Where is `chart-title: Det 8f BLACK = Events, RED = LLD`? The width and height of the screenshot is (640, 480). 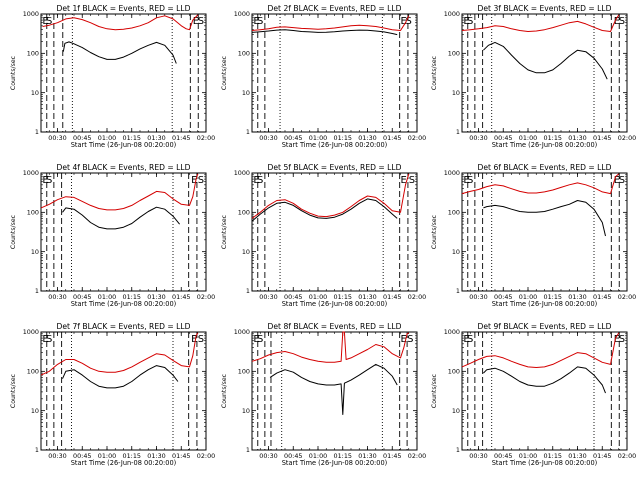 chart-title: Det 8f BLACK = Events, RED = LLD is located at coordinates (335, 326).